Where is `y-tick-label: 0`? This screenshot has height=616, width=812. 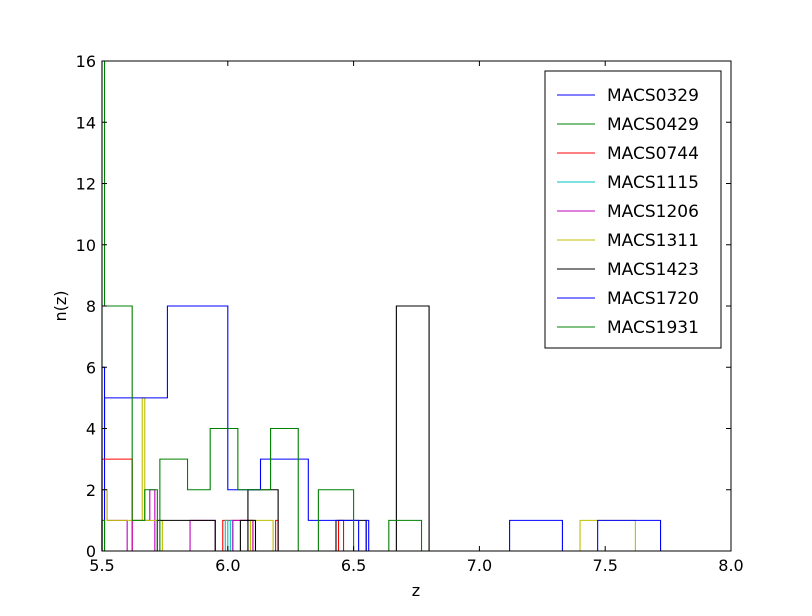 y-tick-label: 0 is located at coordinates (91, 551).